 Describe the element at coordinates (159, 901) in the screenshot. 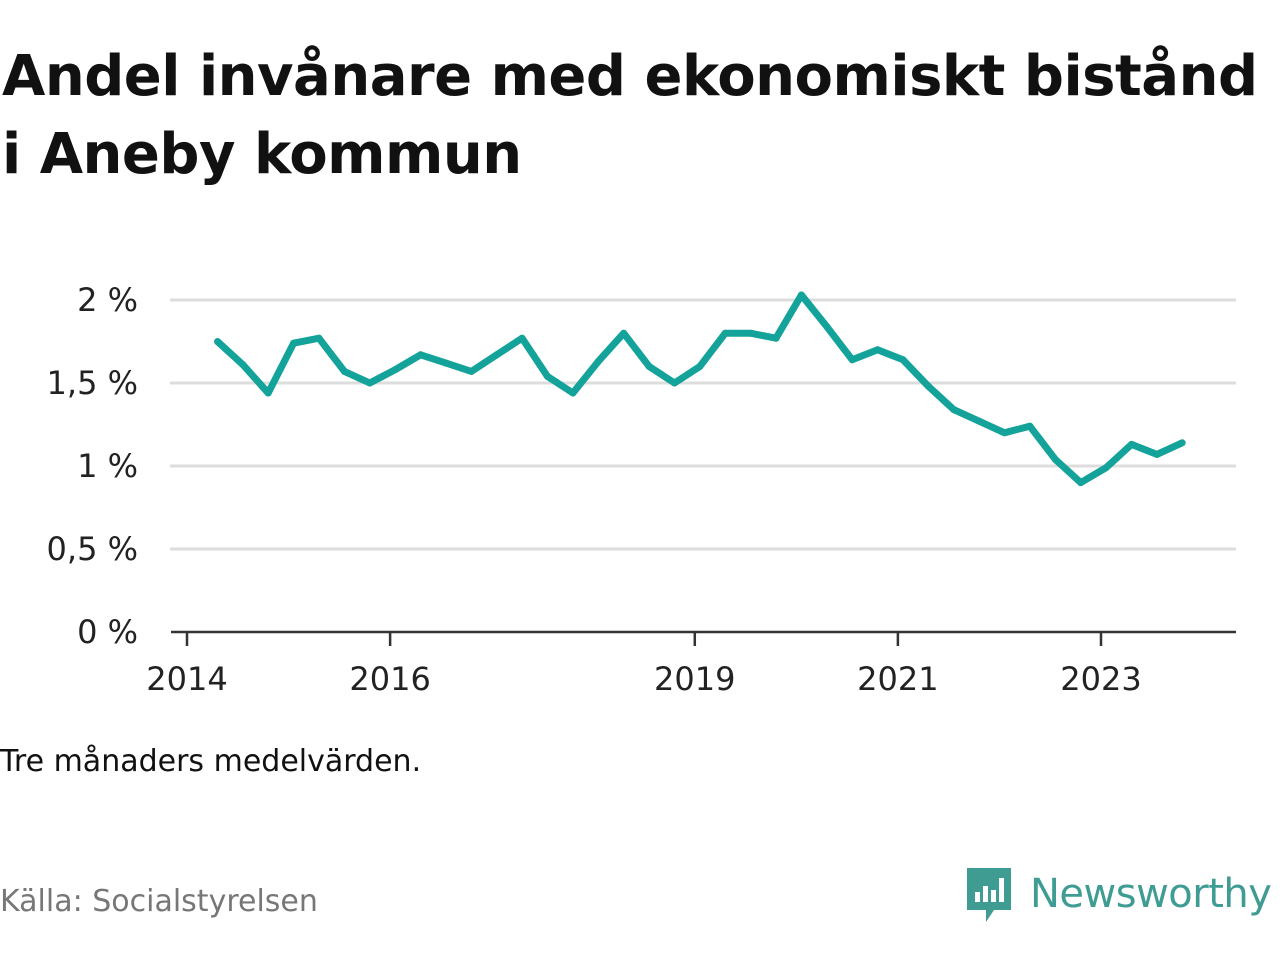

I see `source-credit: Källa: Socialstyrelsen` at that location.